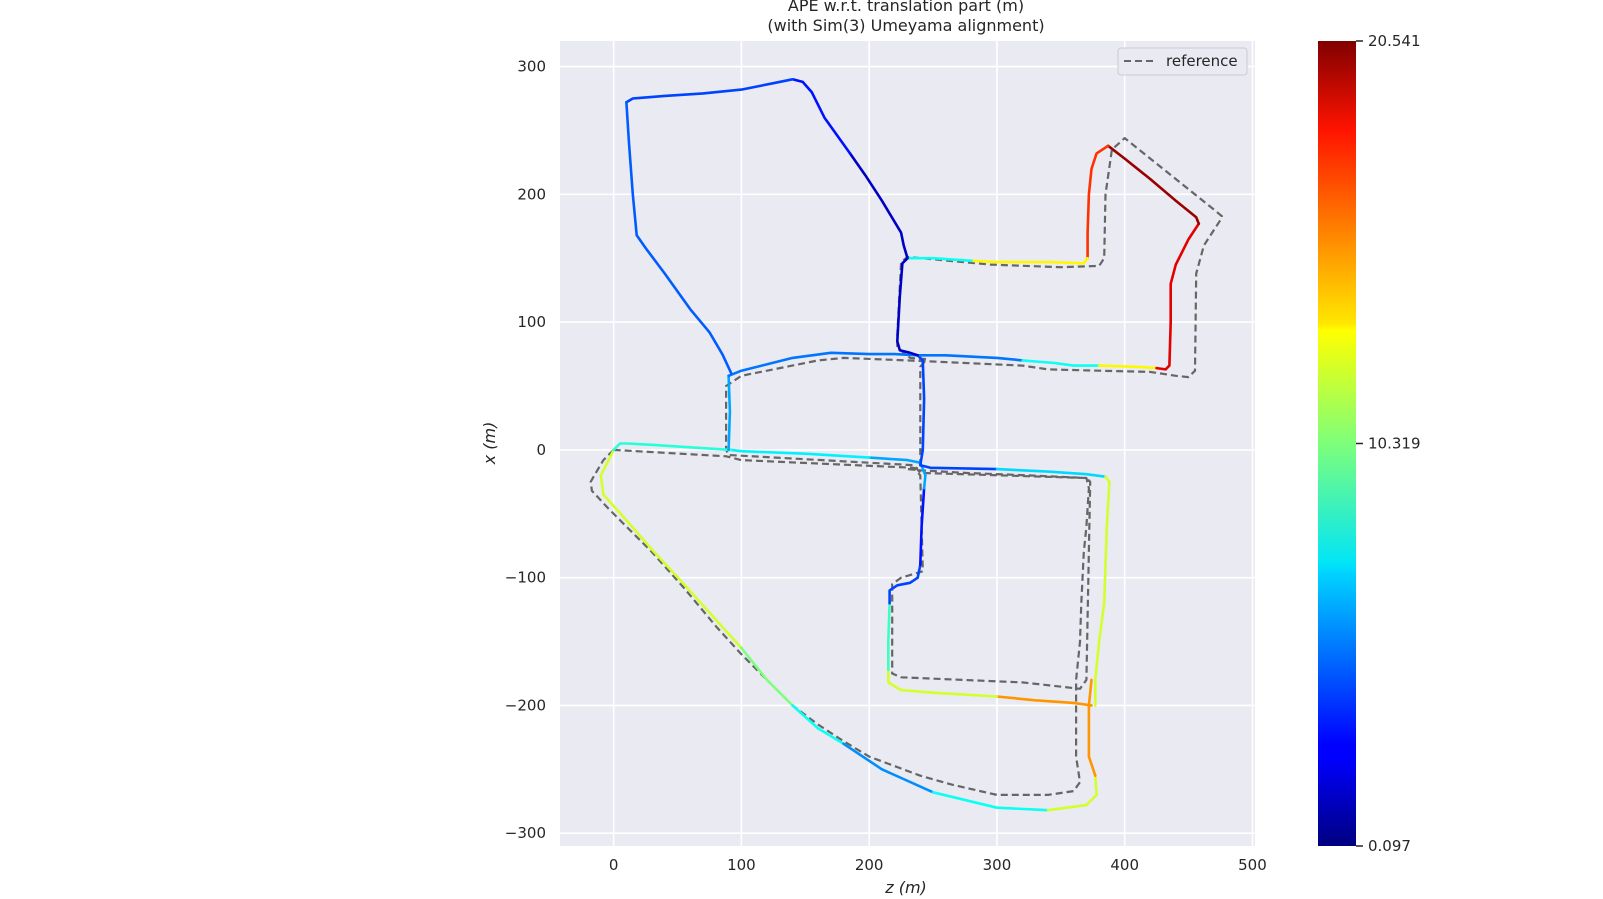  I want to click on x-axis-label: z (m), so click(905, 887).